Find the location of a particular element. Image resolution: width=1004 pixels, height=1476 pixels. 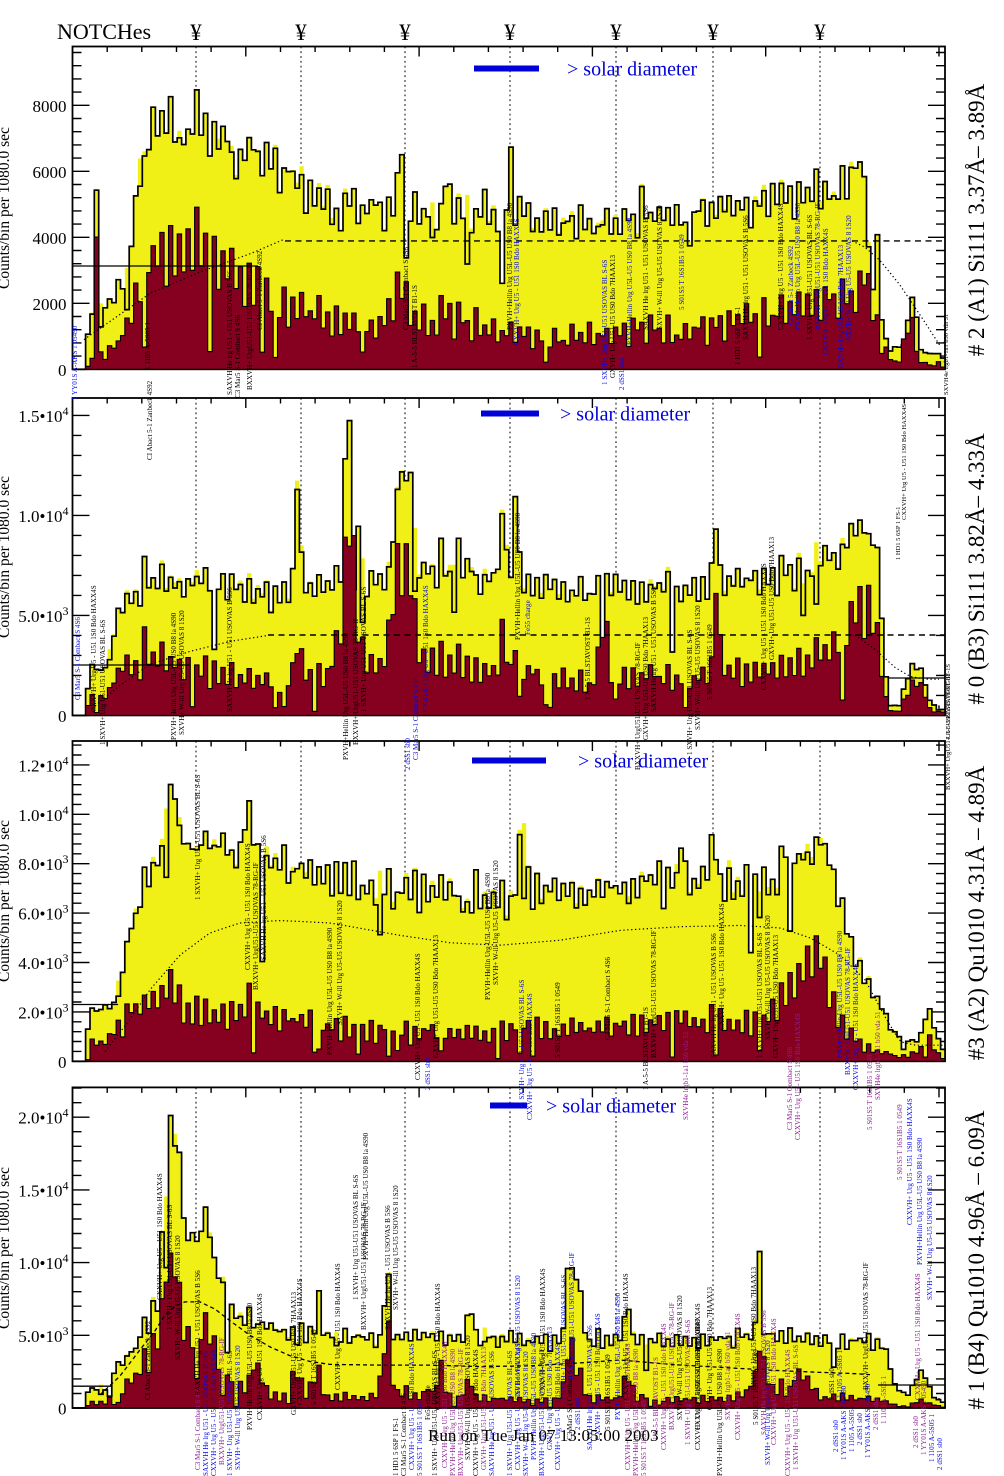

svg-text: #3 (A2) Qu1010 4.31Å – 4.89Å is located at coordinates (976, 912).